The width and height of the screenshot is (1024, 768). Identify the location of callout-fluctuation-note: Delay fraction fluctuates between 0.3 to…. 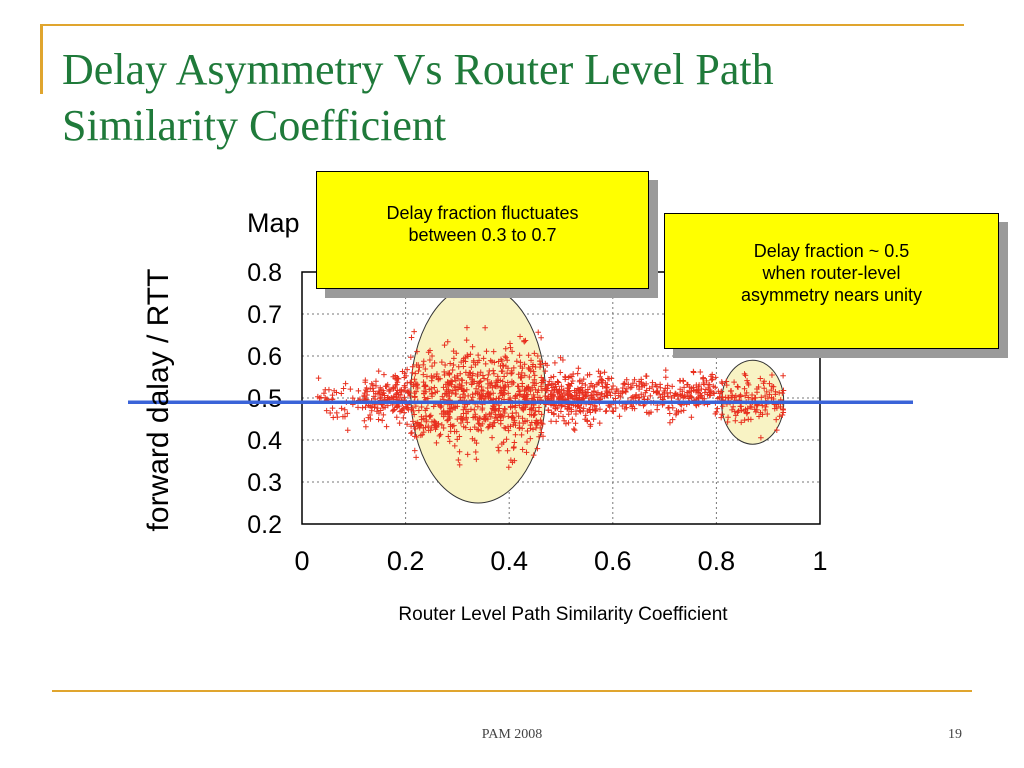
(482, 230).